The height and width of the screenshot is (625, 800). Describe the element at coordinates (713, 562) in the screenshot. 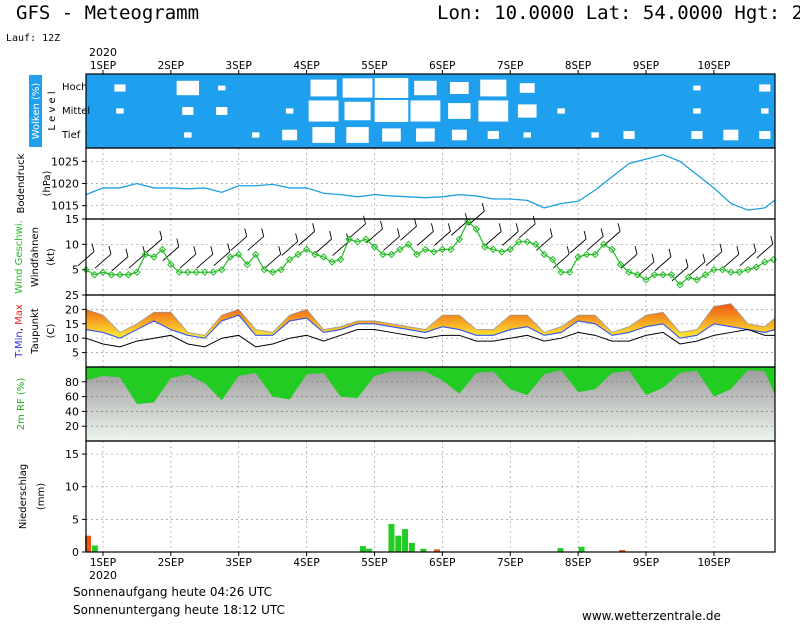

I see `day-label-bottom: 10SEP` at that location.